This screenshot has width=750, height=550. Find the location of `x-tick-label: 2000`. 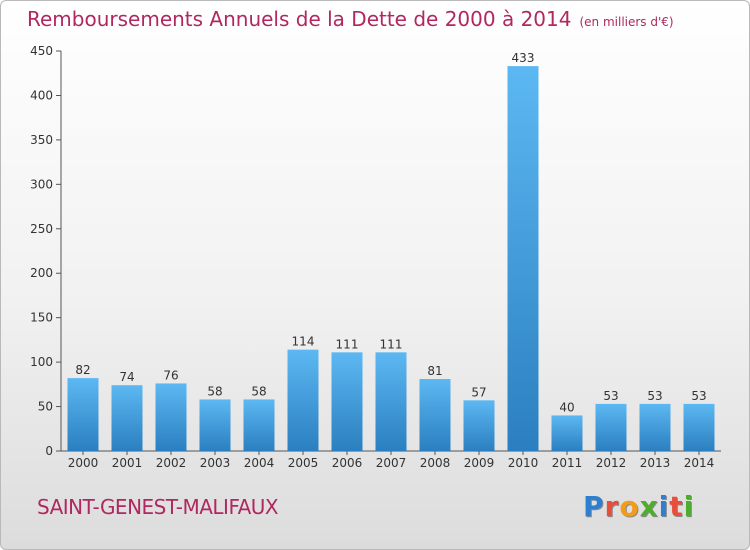

x-tick-label: 2000 is located at coordinates (83, 463).